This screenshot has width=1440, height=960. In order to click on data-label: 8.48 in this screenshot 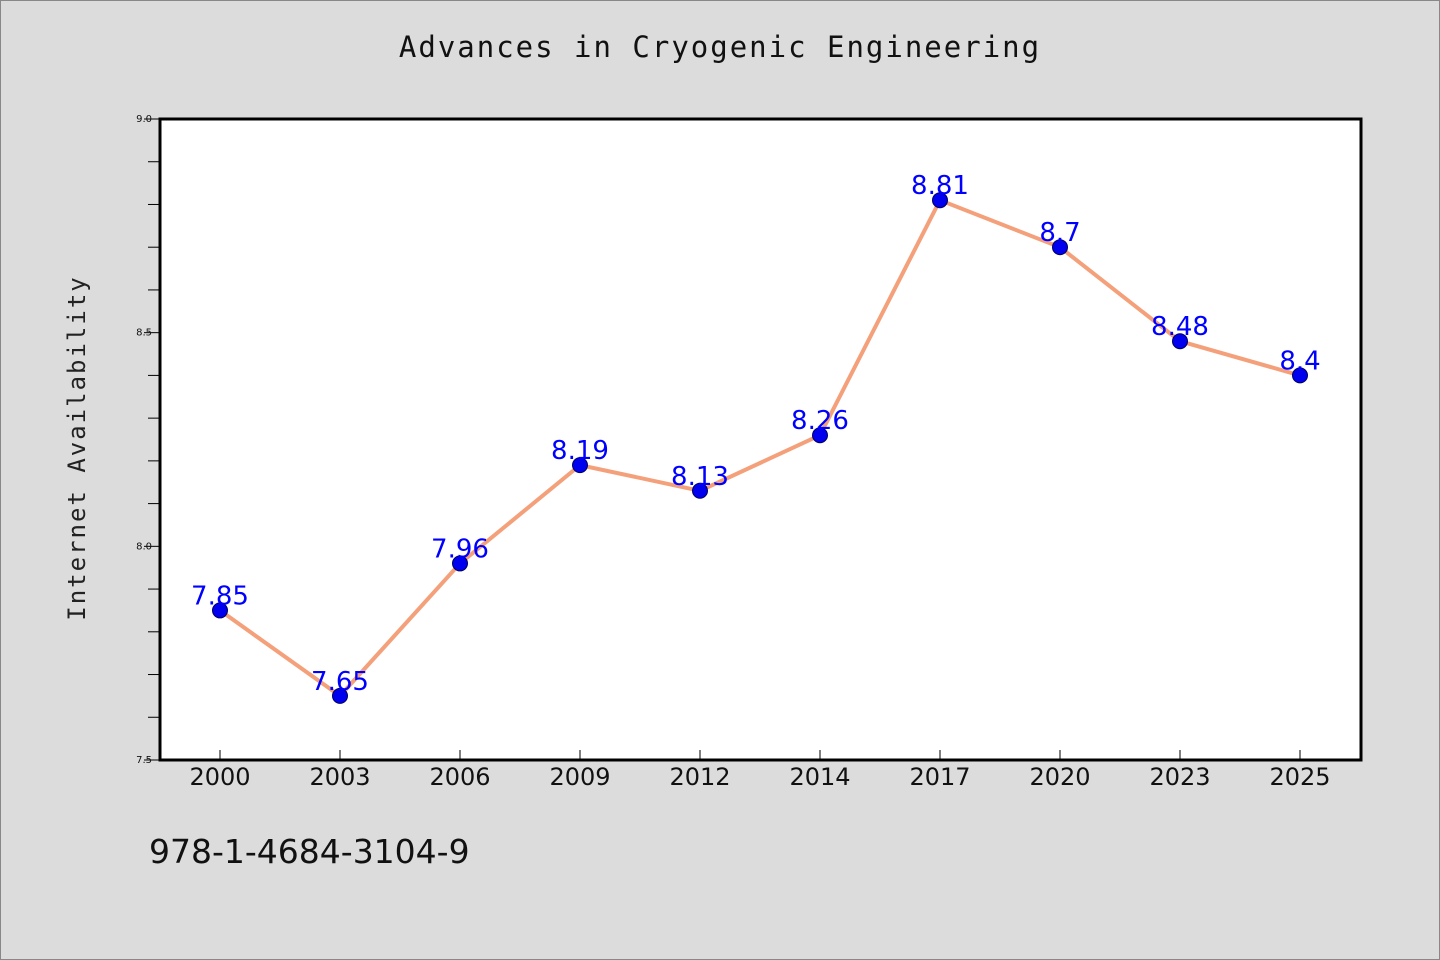, I will do `click(1180, 327)`.